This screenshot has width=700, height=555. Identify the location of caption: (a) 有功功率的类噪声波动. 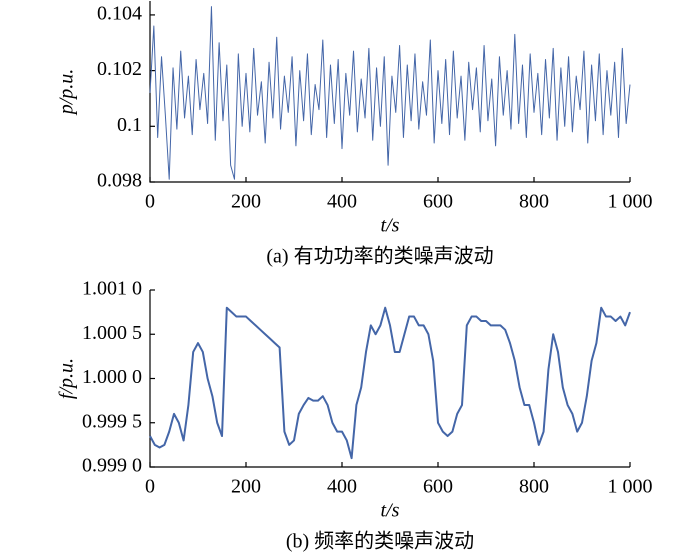
(379, 256).